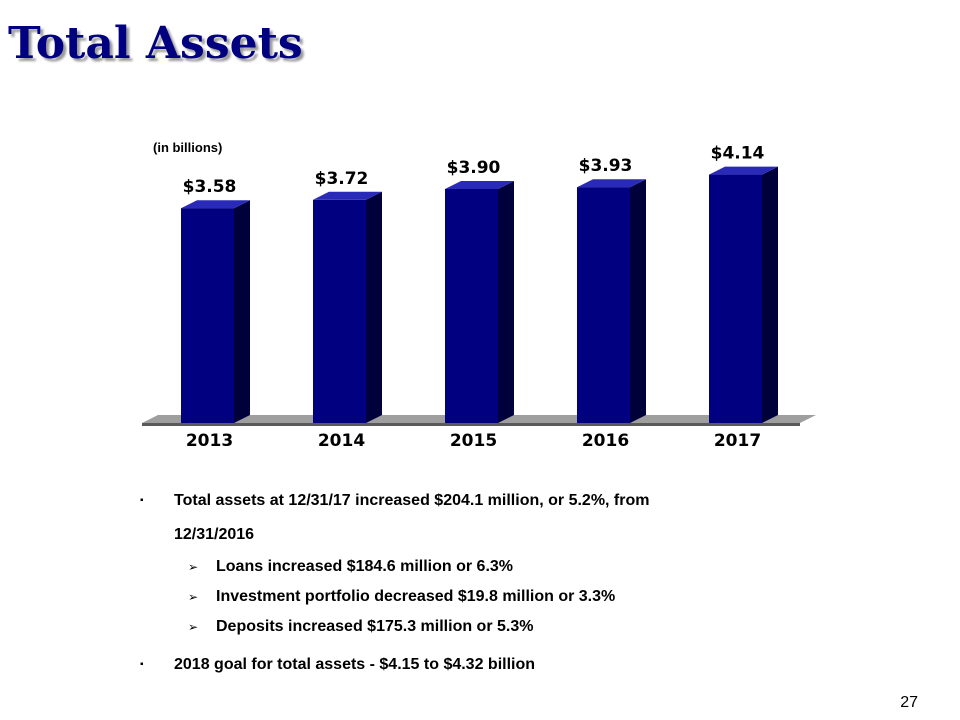  What do you see at coordinates (341, 441) in the screenshot?
I see `x-tick-label: 2014` at bounding box center [341, 441].